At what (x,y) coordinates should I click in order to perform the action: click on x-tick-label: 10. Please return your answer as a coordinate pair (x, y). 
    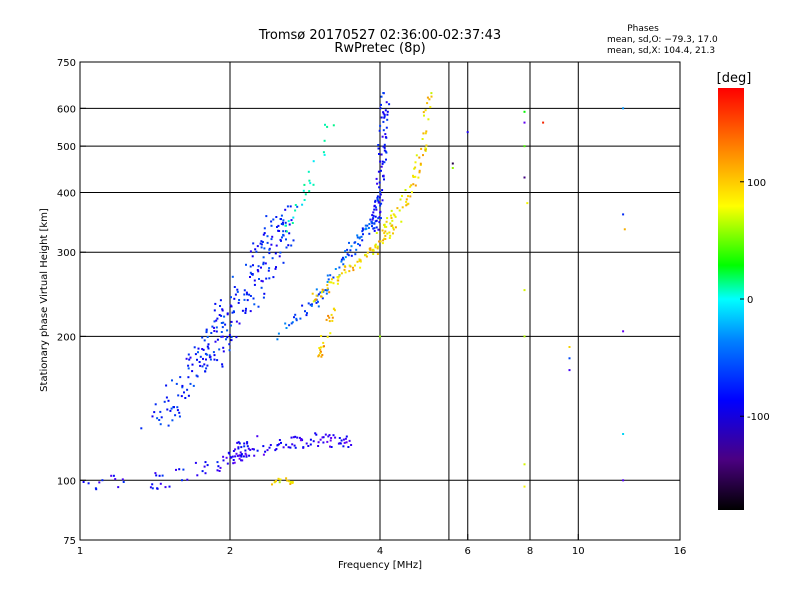
    Looking at the image, I should click on (578, 551).